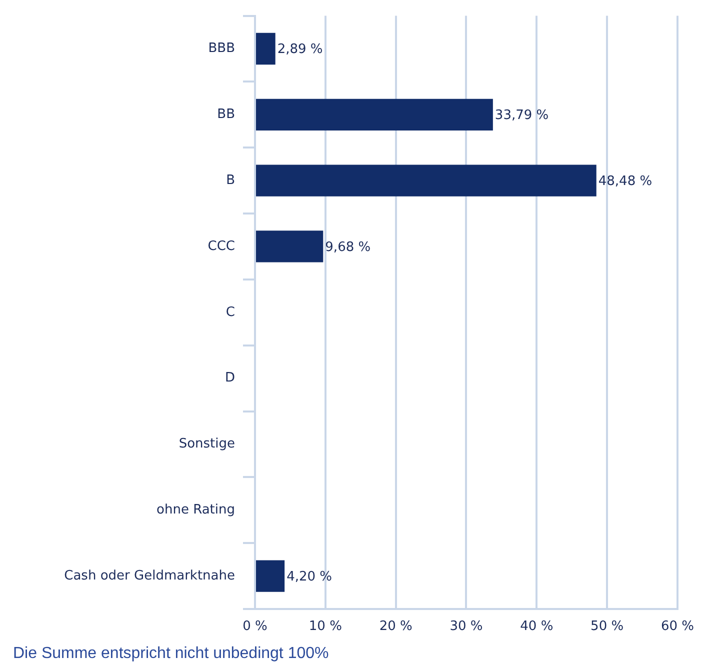 The height and width of the screenshot is (666, 704). What do you see at coordinates (171, 654) in the screenshot?
I see `text: Die Summe entspricht nicht unbedingt 100%` at bounding box center [171, 654].